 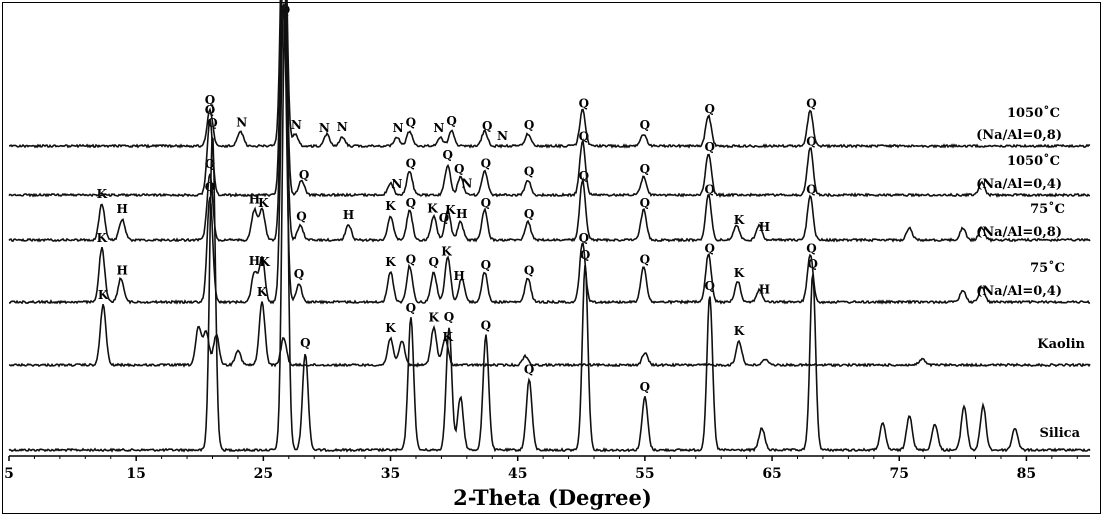 What do you see at coordinates (102, 238) in the screenshot?
I see `peak-marker-2-0: K` at bounding box center [102, 238].